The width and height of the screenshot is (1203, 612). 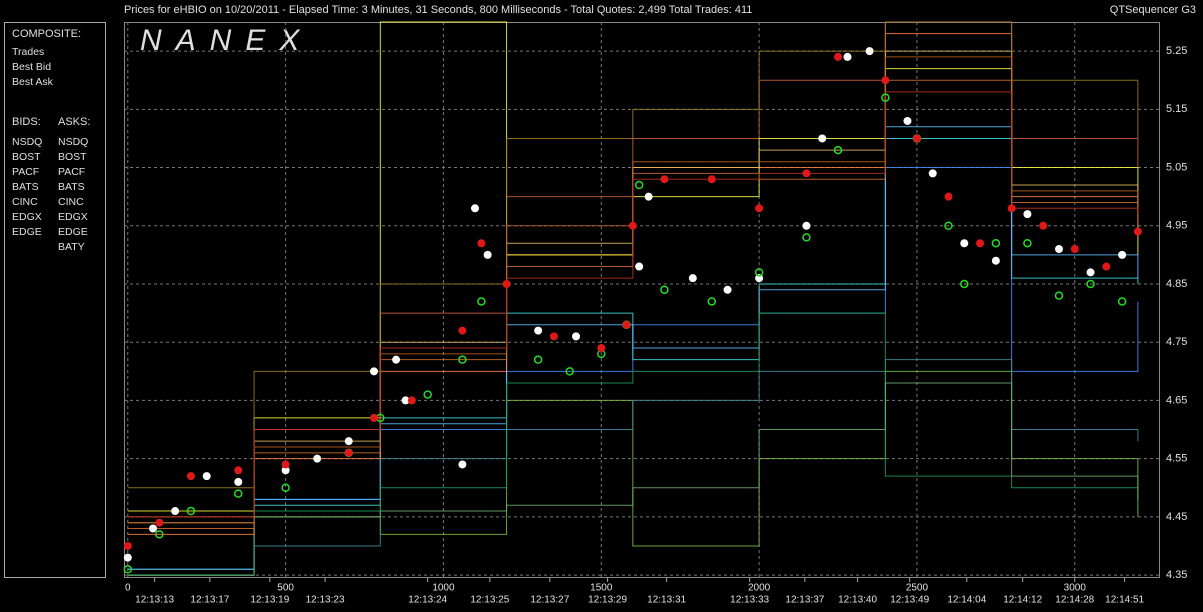 I want to click on legend-box, so click(x=55, y=300).